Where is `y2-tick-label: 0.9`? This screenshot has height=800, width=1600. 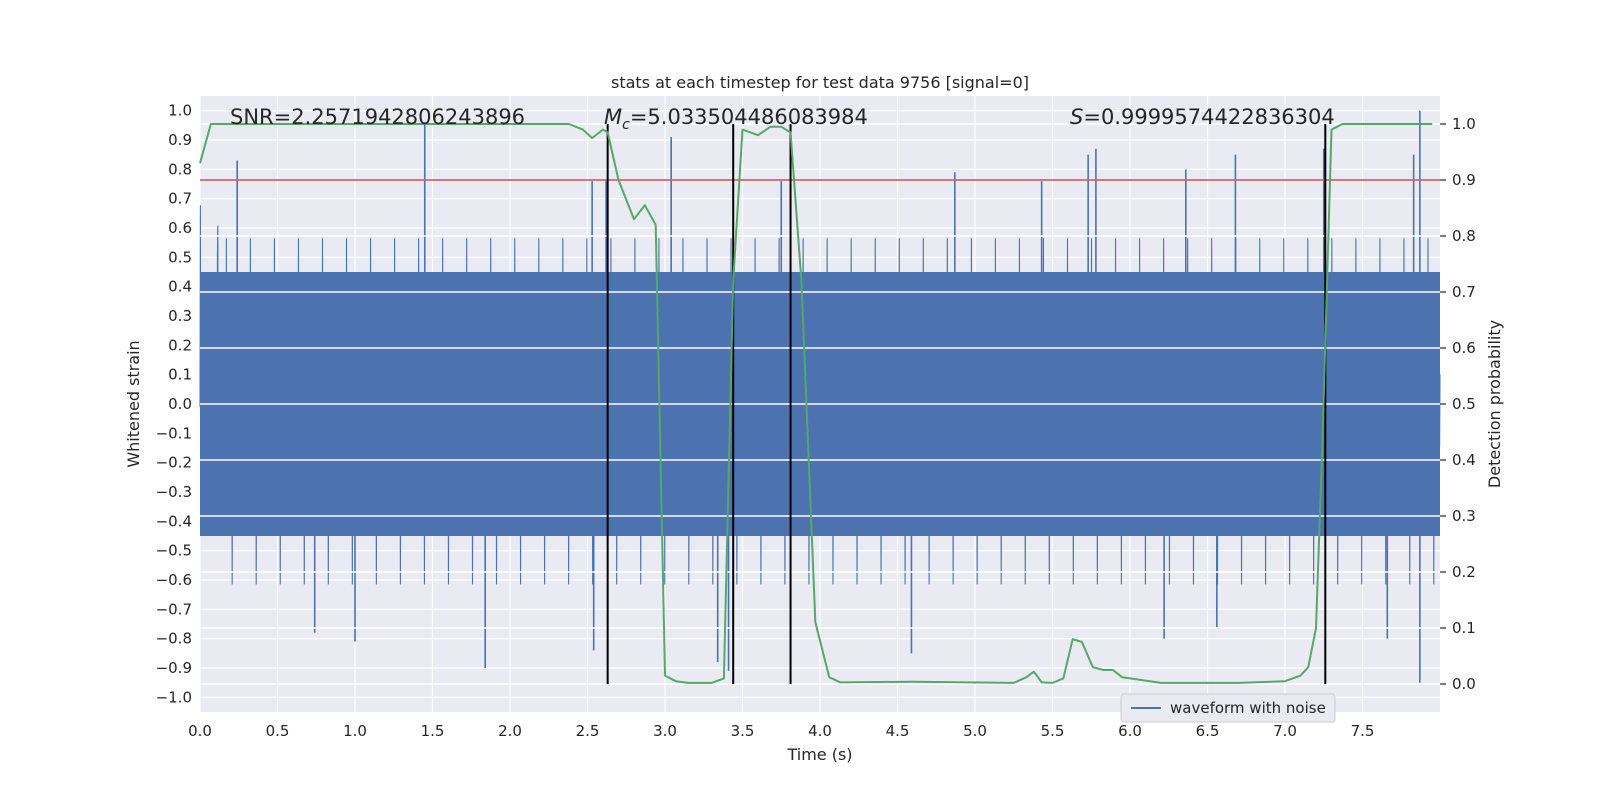 y2-tick-label: 0.9 is located at coordinates (1464, 180).